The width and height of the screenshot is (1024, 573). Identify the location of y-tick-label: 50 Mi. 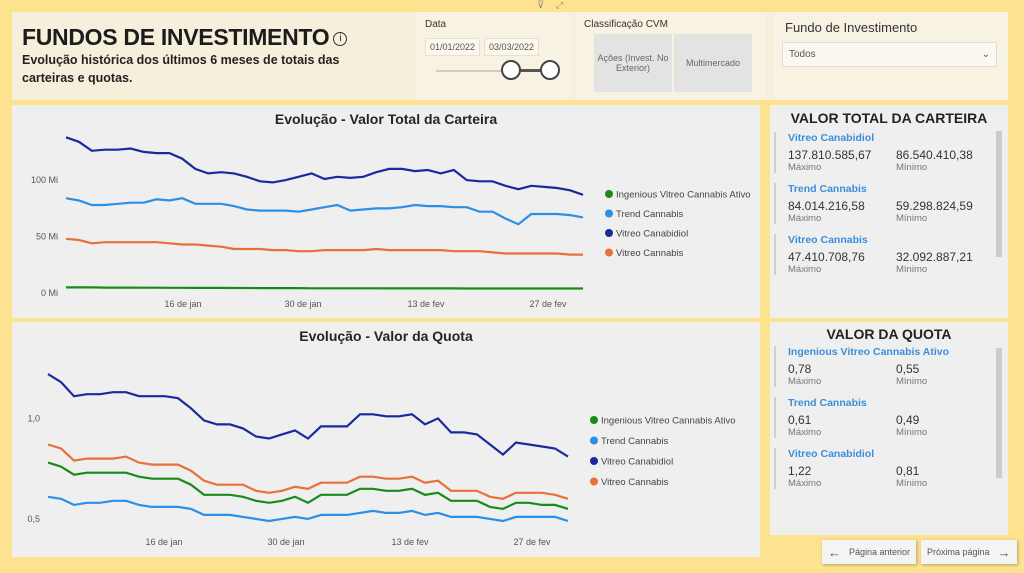
(47, 237).